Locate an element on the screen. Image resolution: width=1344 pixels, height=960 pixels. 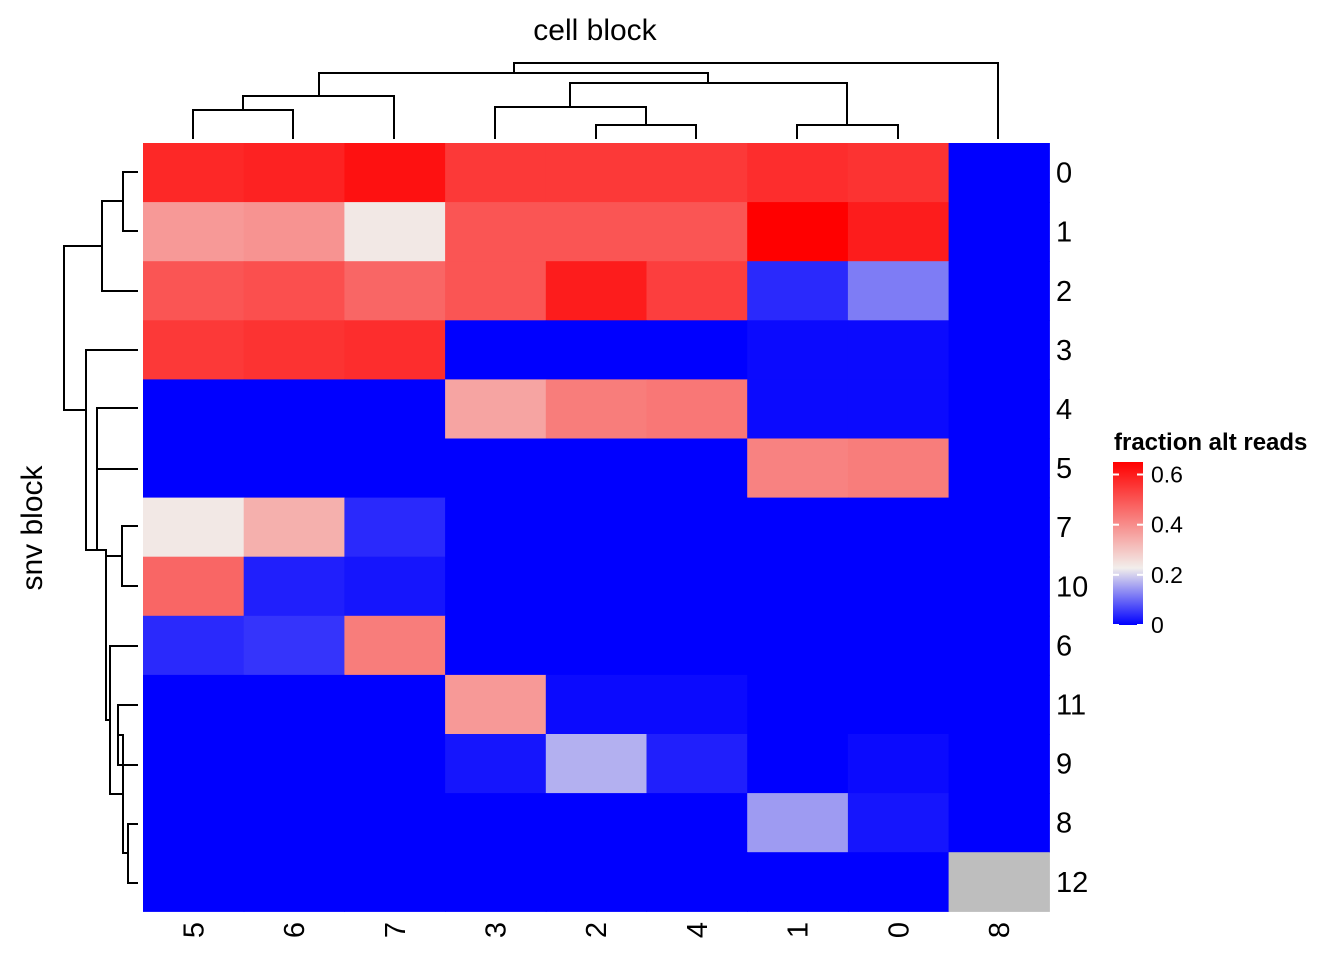
row-axis-title: snv block is located at coordinates (32, 527).